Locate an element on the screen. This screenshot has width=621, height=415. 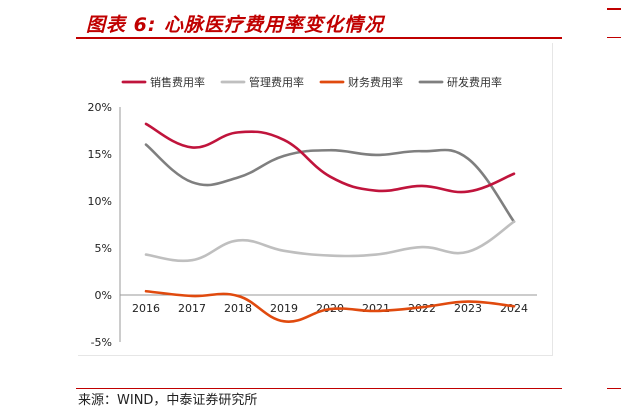
y-tick-label: 5% is located at coordinates (103, 248).